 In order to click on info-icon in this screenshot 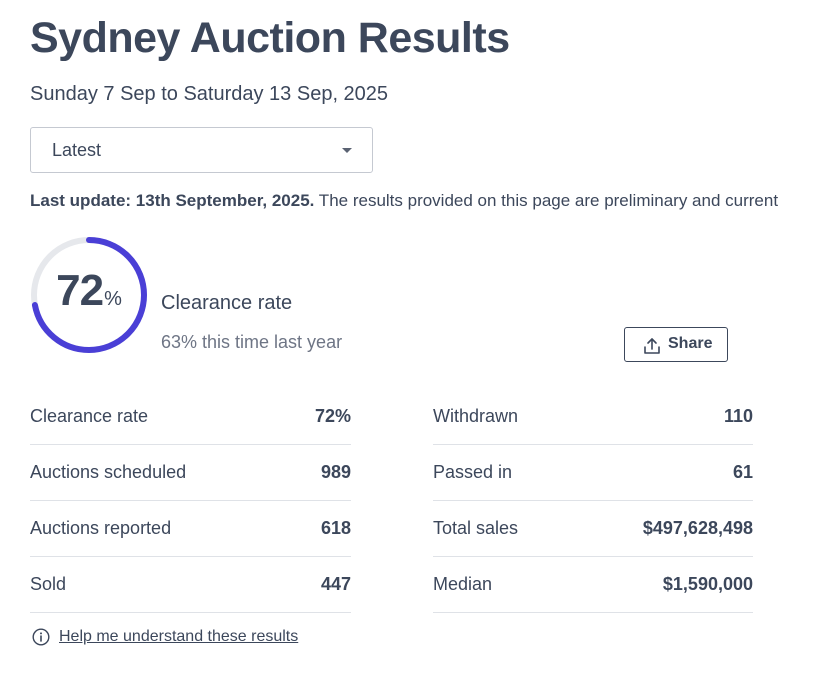, I will do `click(41, 637)`.